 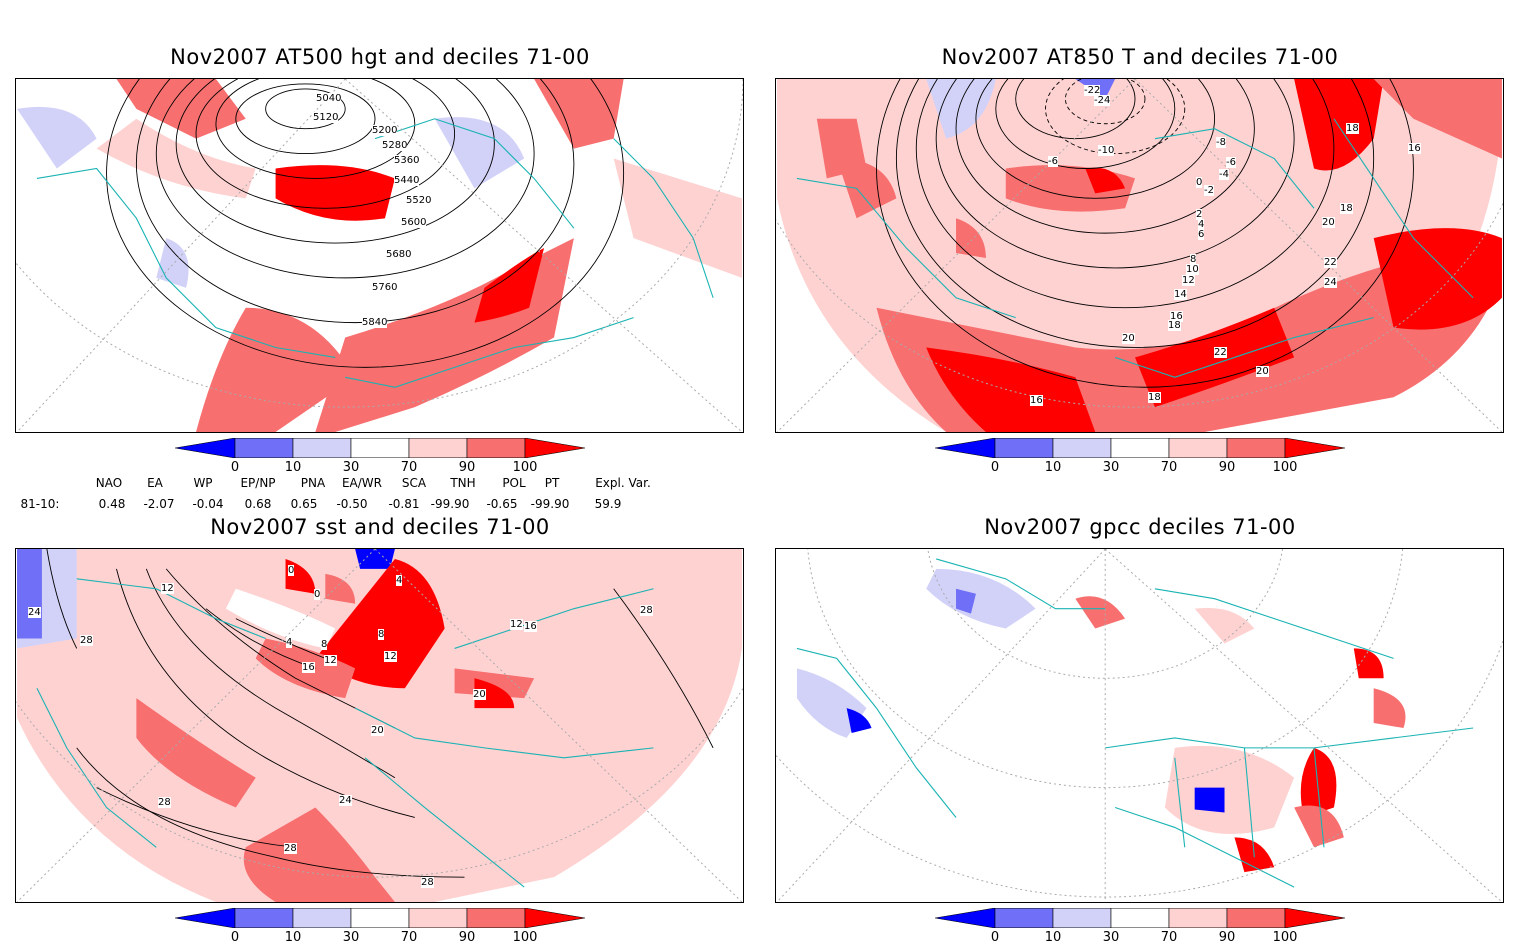 What do you see at coordinates (1053, 161) in the screenshot?
I see `contour-label: -6` at bounding box center [1053, 161].